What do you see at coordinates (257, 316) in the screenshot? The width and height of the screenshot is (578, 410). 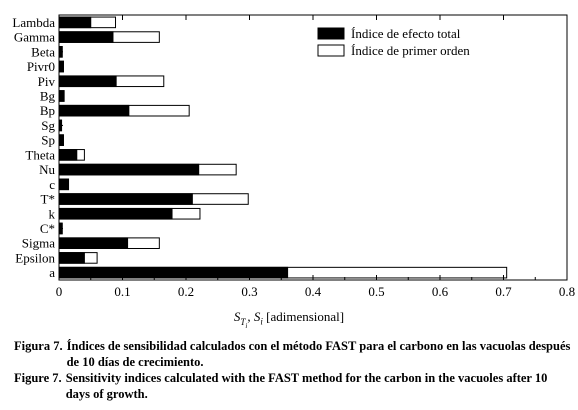 I see `x-axis-label-s2: S` at bounding box center [257, 316].